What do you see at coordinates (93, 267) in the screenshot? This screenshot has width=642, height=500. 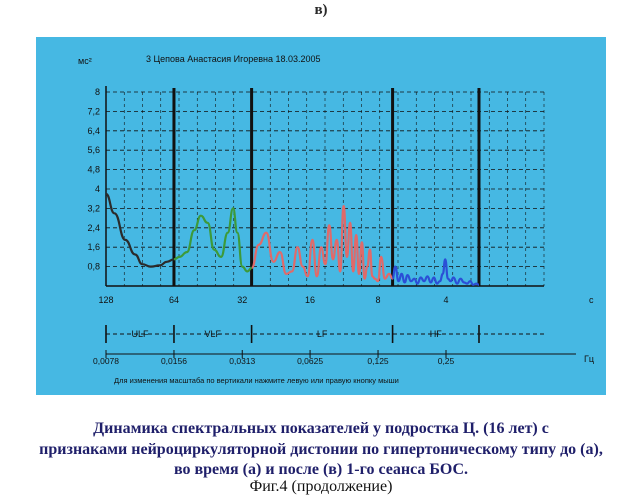 I see `y-tick-label: 0,8` at bounding box center [93, 267].